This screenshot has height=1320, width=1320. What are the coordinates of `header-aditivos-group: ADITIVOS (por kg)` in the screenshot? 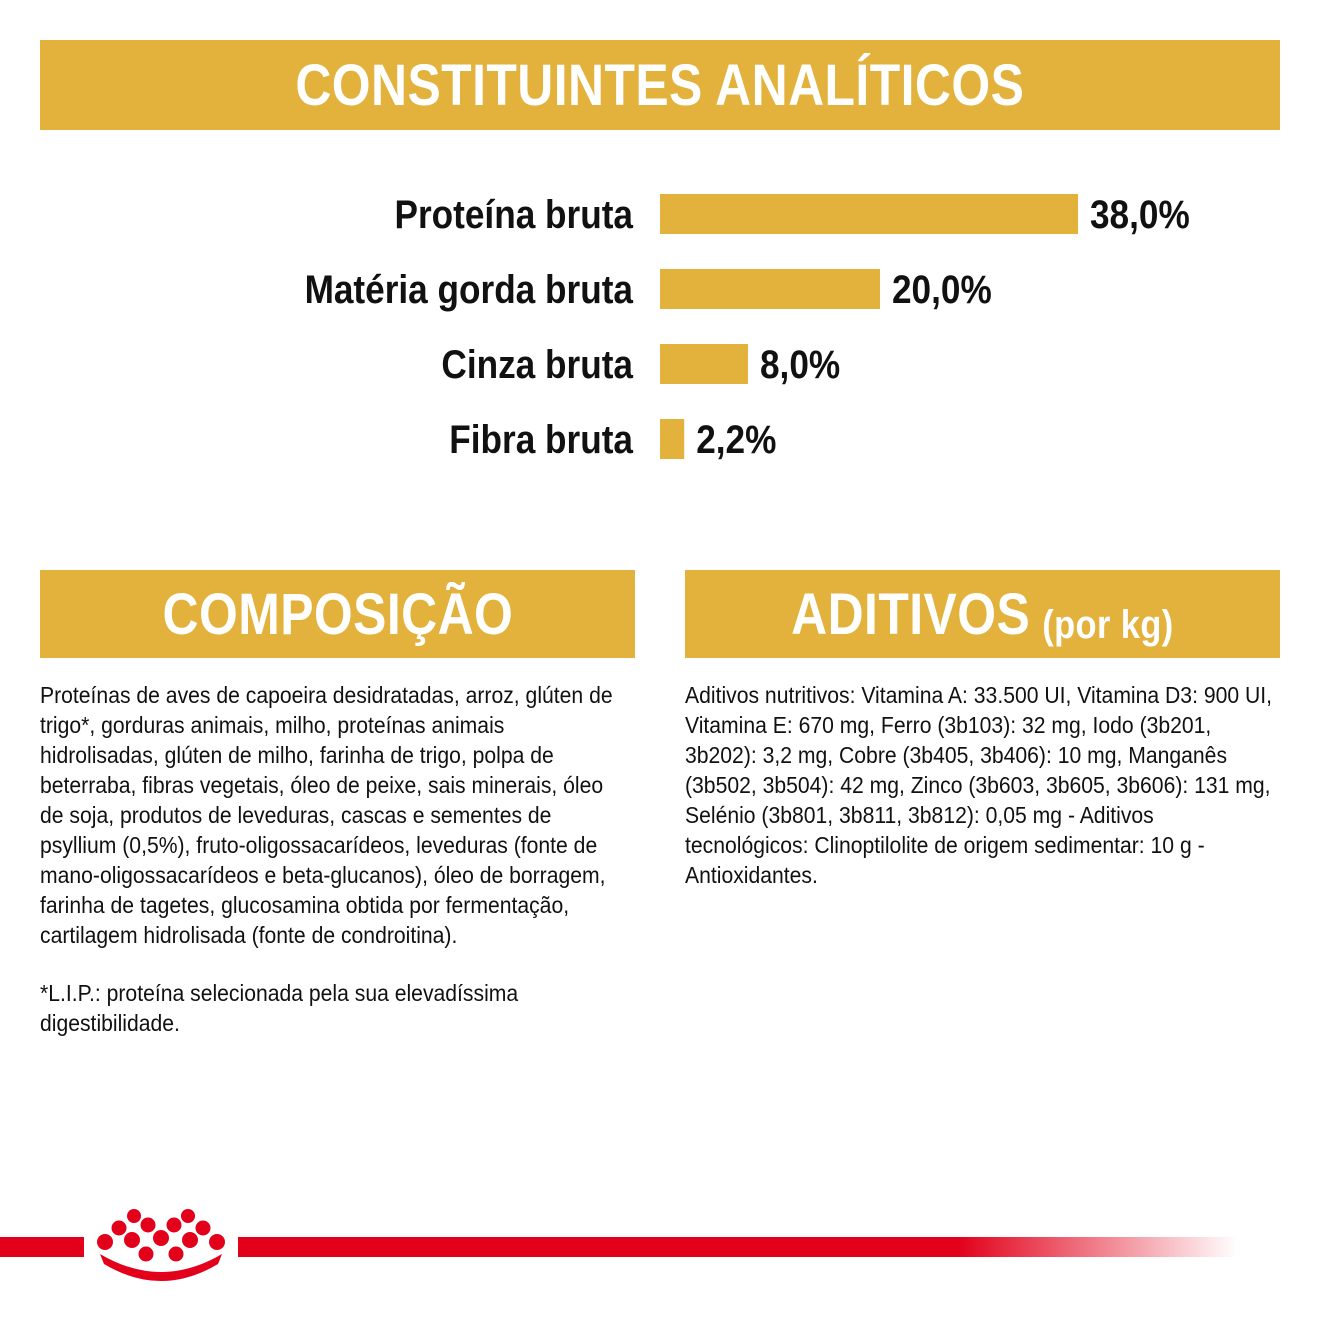 It's located at (982, 614).